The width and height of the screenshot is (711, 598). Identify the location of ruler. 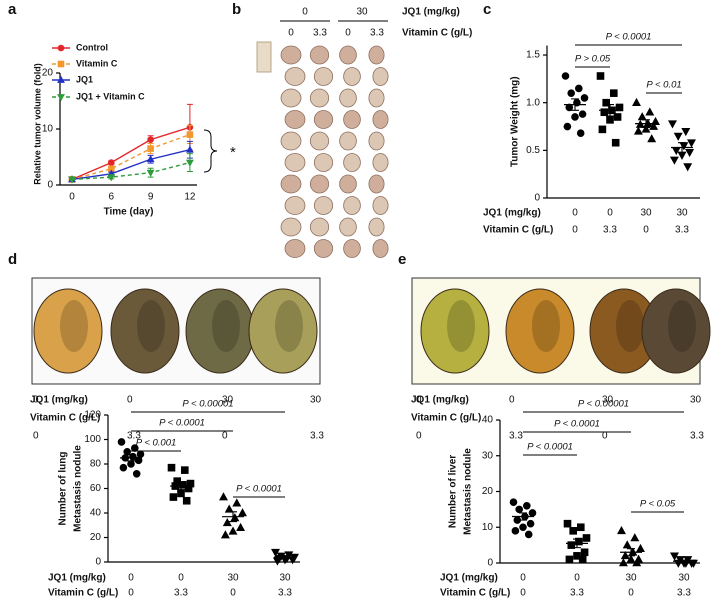
(264, 57).